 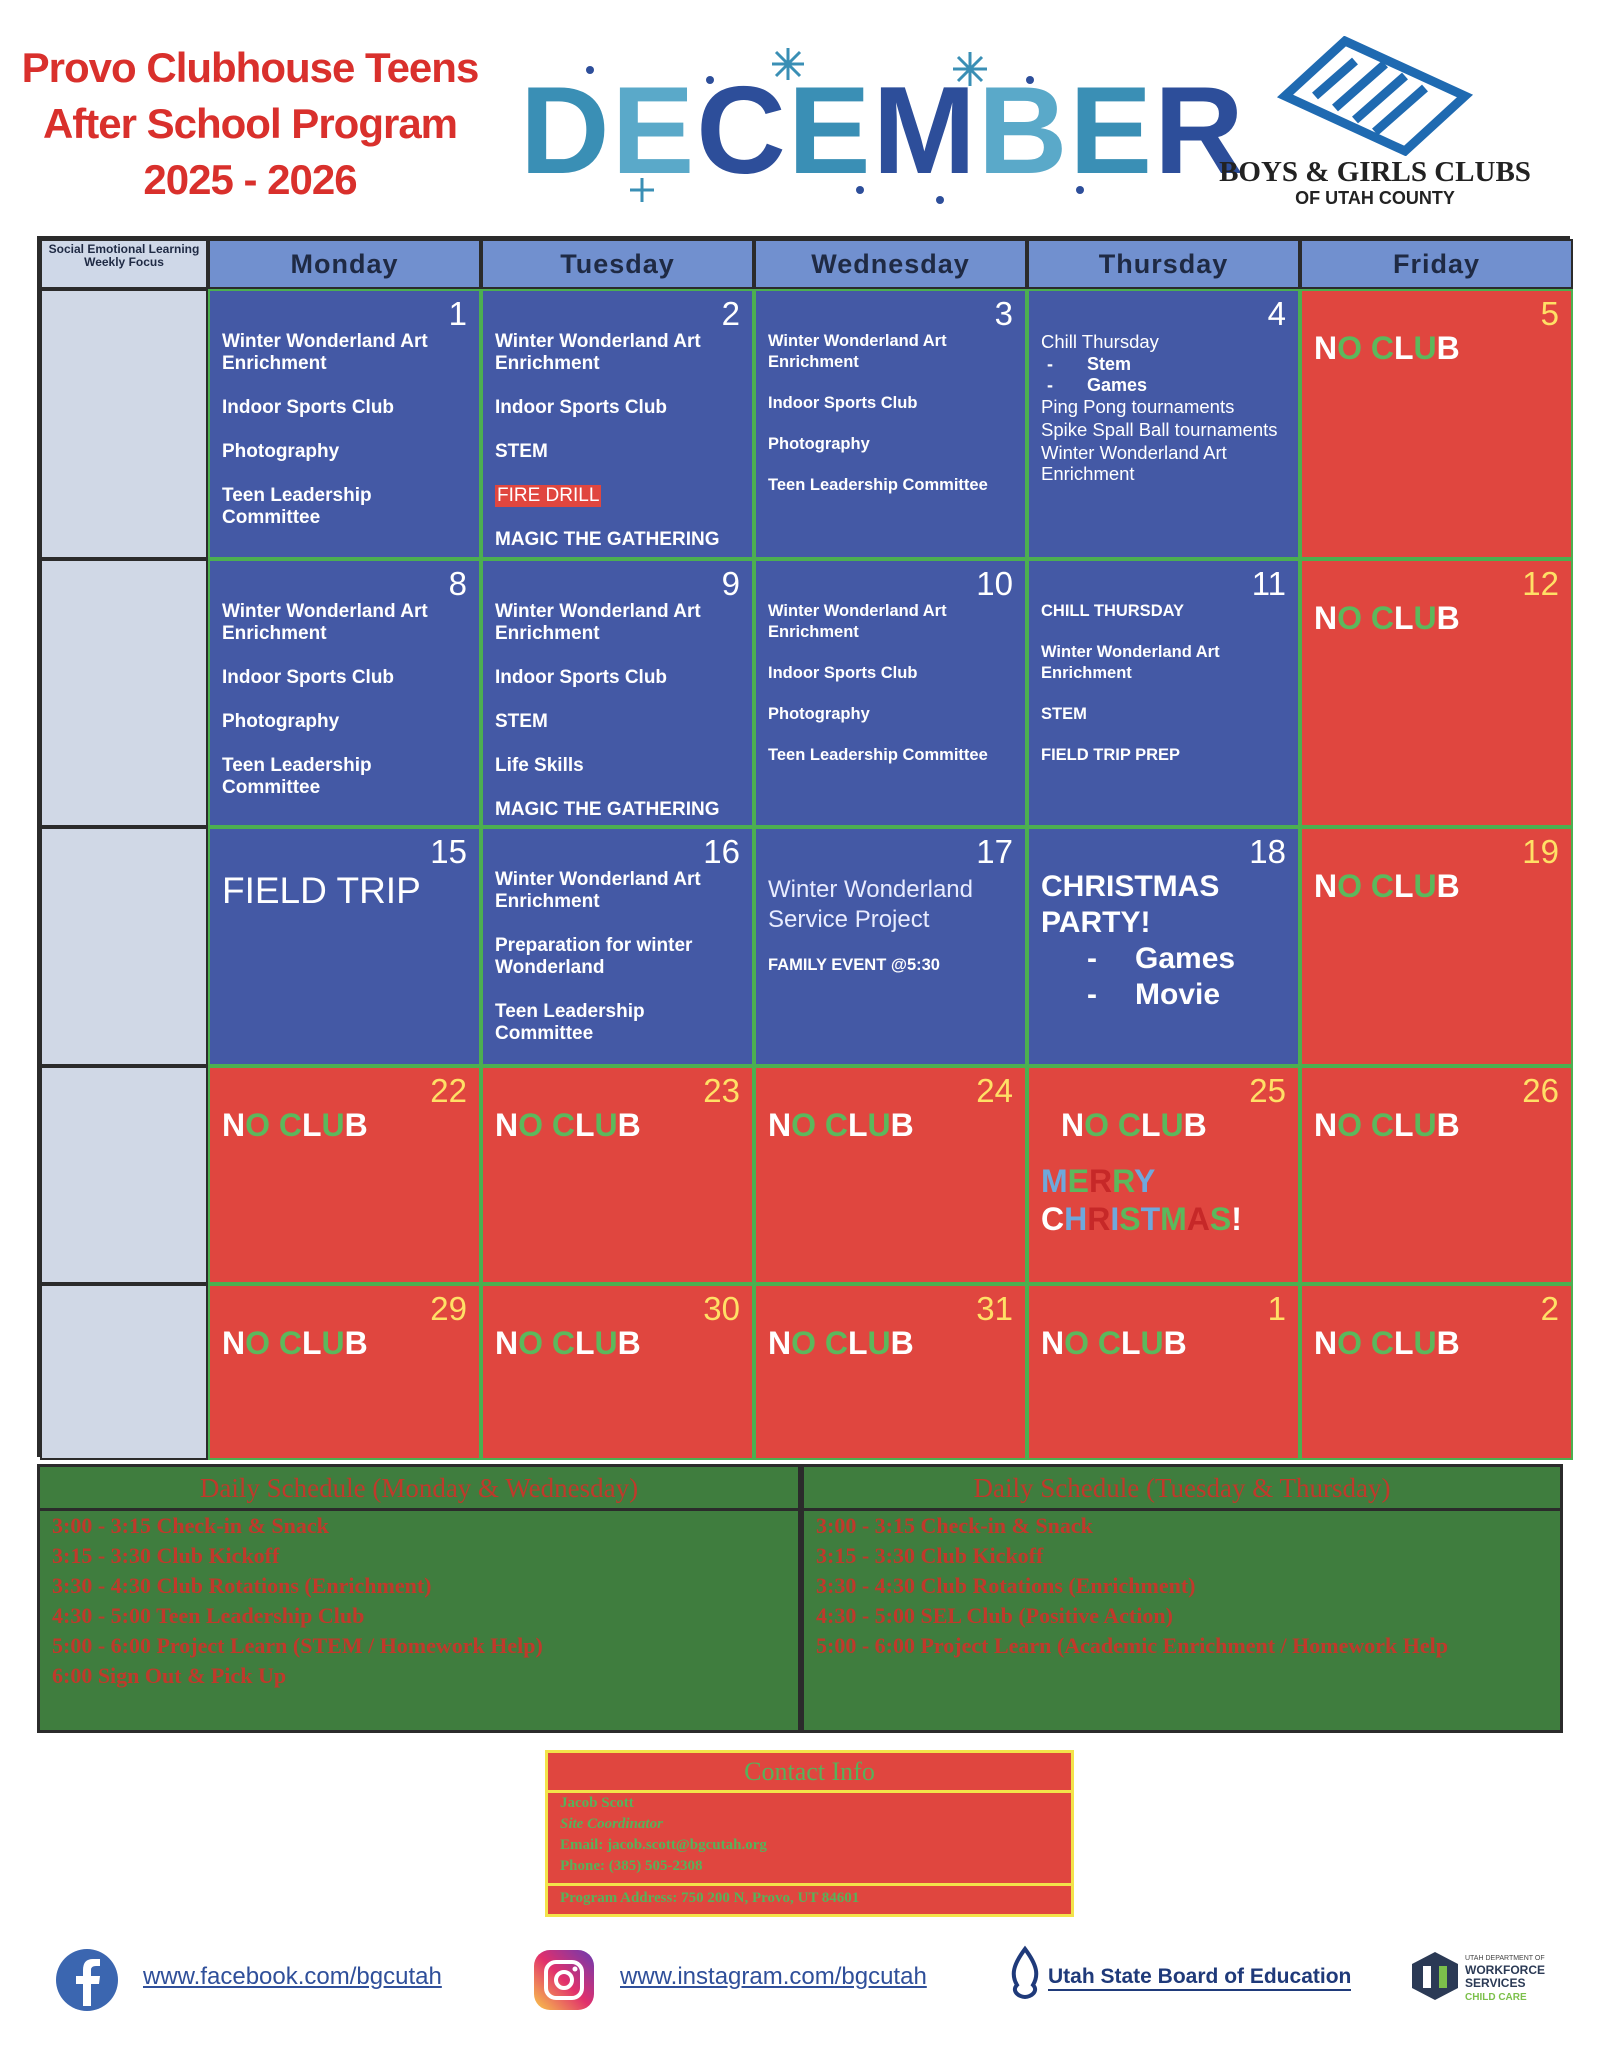 I want to click on date-number: 23, so click(x=721, y=1090).